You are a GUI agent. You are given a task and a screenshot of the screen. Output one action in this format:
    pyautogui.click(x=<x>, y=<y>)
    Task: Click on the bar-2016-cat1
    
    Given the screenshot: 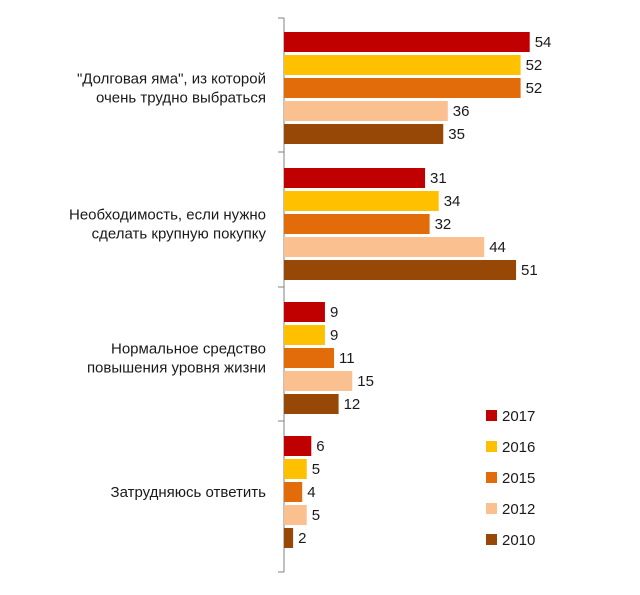 What is the action you would take?
    pyautogui.click(x=402, y=65)
    